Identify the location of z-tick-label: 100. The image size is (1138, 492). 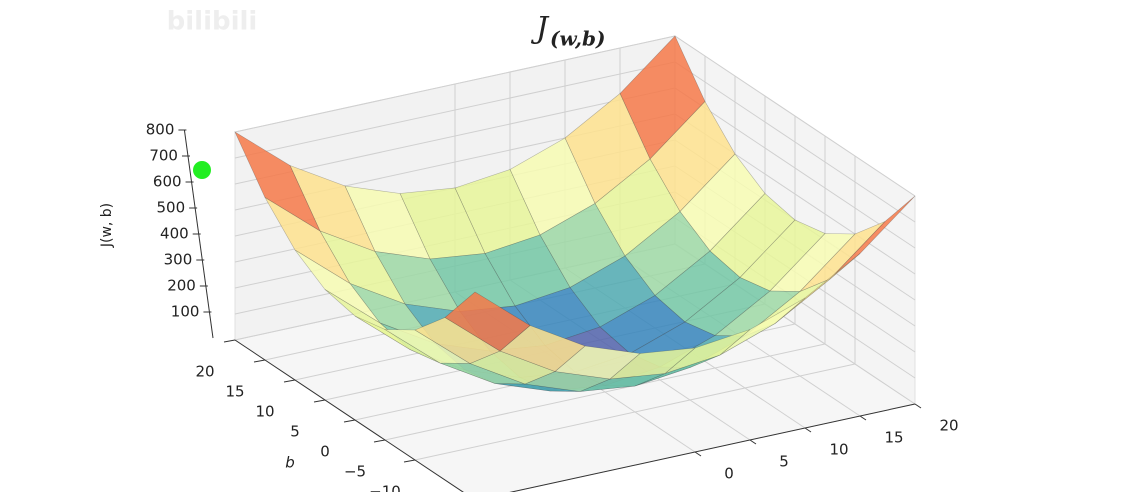
(185, 312).